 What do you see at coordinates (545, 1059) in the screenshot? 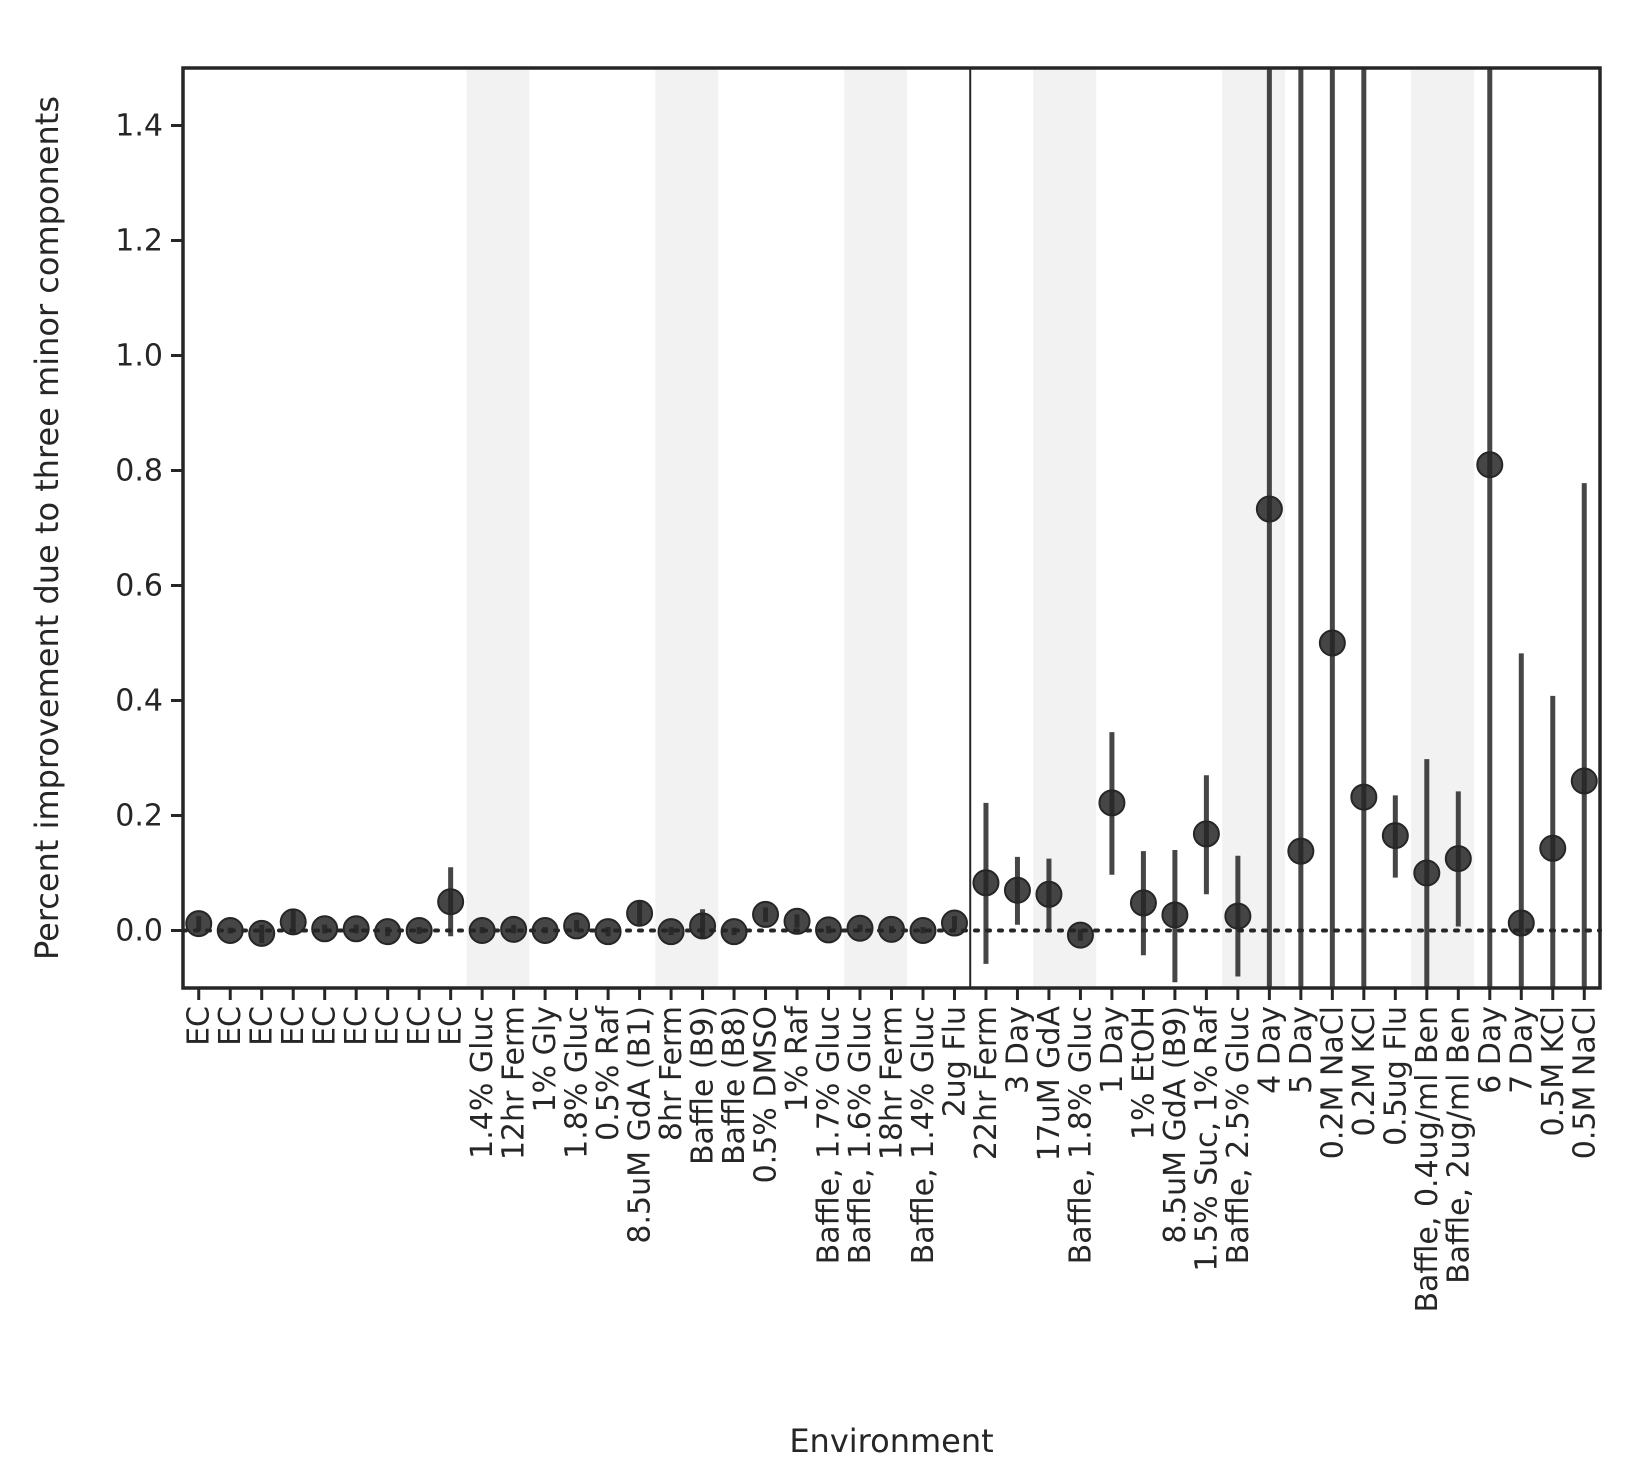
I see `x-tick-label: 1% Gly` at bounding box center [545, 1059].